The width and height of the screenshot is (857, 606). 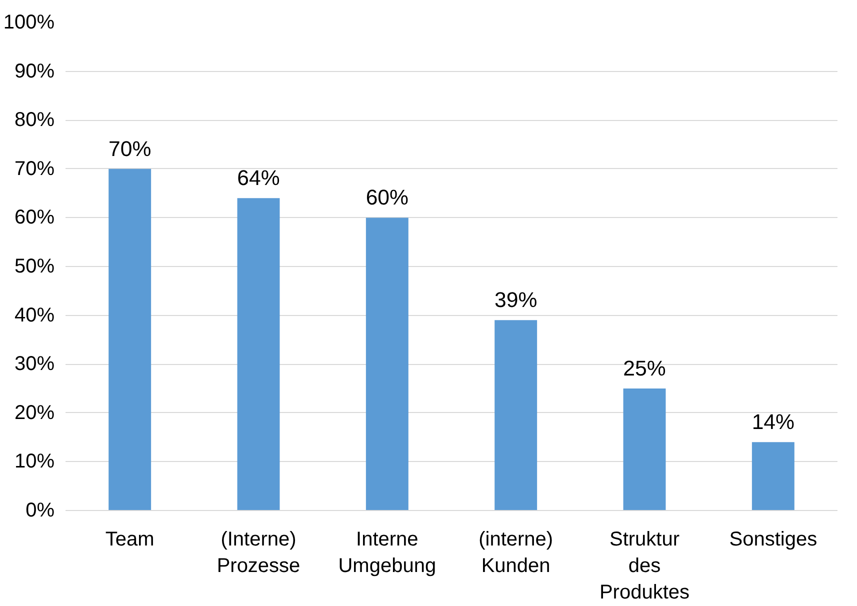 What do you see at coordinates (773, 539) in the screenshot?
I see `x-tick-label: Sonstiges` at bounding box center [773, 539].